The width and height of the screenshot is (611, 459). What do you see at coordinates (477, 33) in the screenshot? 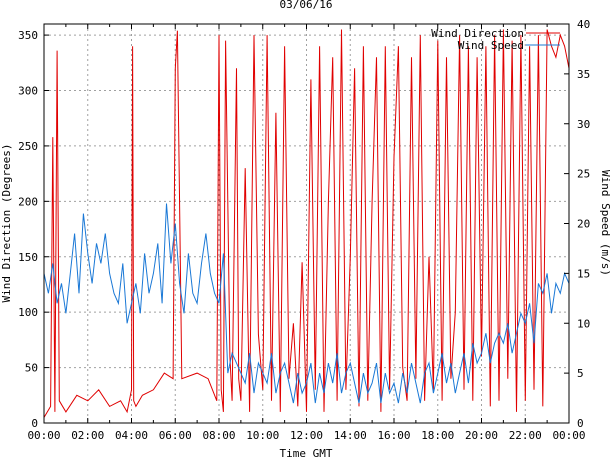
I see `legend-label-wind-direction: Wind Direction` at bounding box center [477, 33].